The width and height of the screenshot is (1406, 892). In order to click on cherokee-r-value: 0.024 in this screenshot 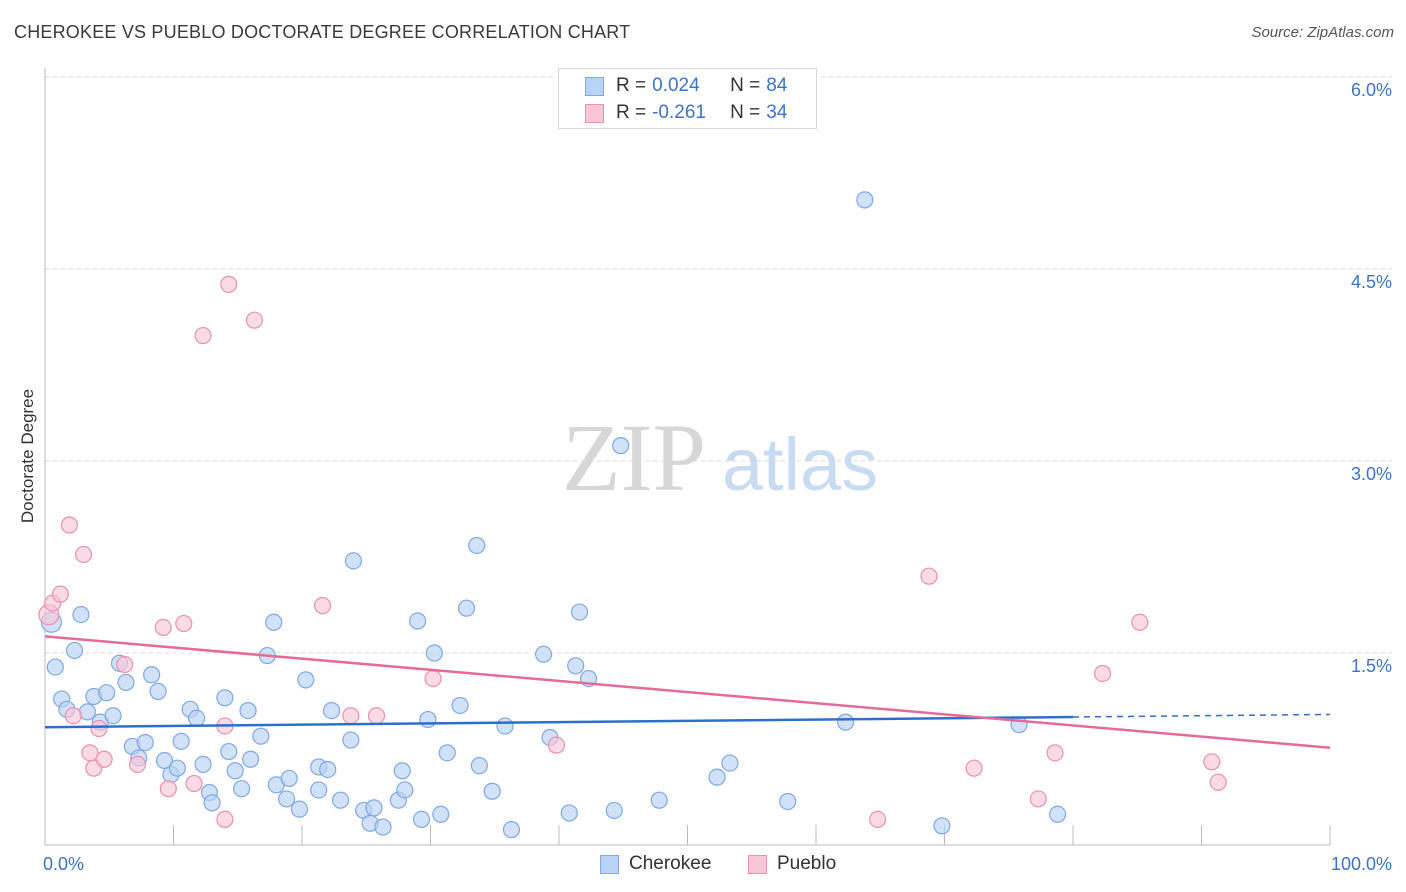, I will do `click(676, 85)`.